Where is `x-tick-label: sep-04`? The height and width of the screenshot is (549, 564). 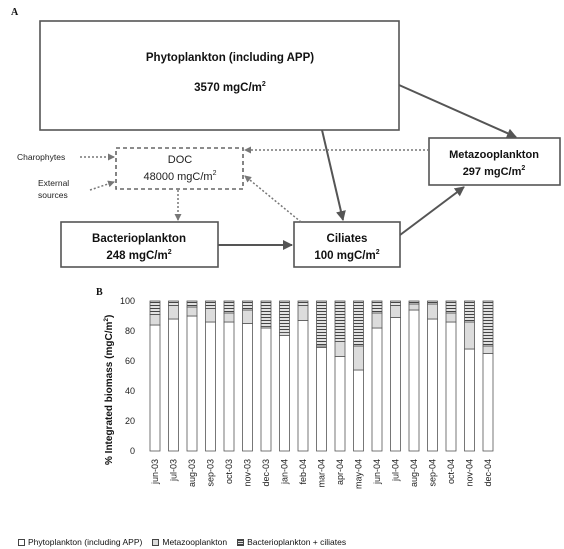 x-tick-label: sep-04 is located at coordinates (433, 473).